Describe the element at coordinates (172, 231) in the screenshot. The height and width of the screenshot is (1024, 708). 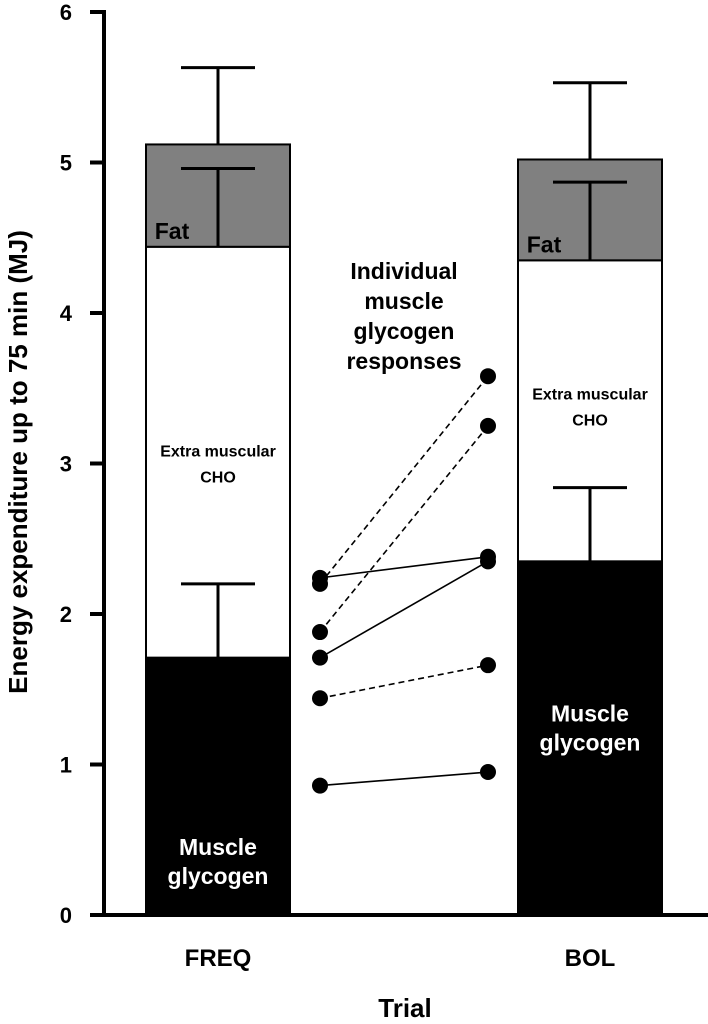
I see `segment-label-freq-fat-1: Fat` at that location.